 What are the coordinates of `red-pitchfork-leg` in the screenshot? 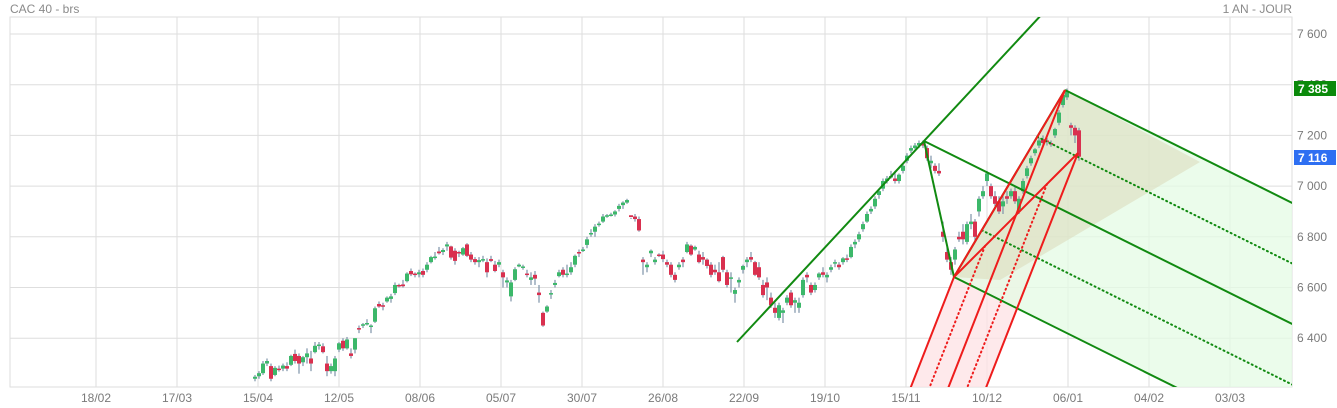 It's located at (1009, 183).